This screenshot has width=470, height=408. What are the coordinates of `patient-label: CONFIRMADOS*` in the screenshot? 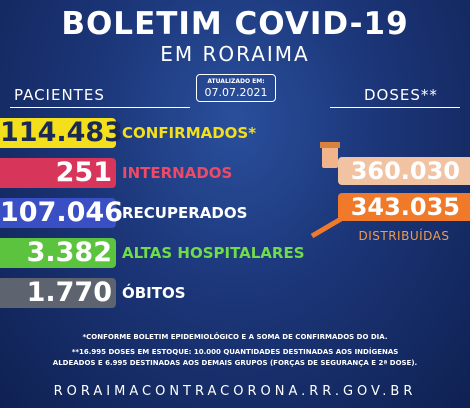 It's located at (189, 133).